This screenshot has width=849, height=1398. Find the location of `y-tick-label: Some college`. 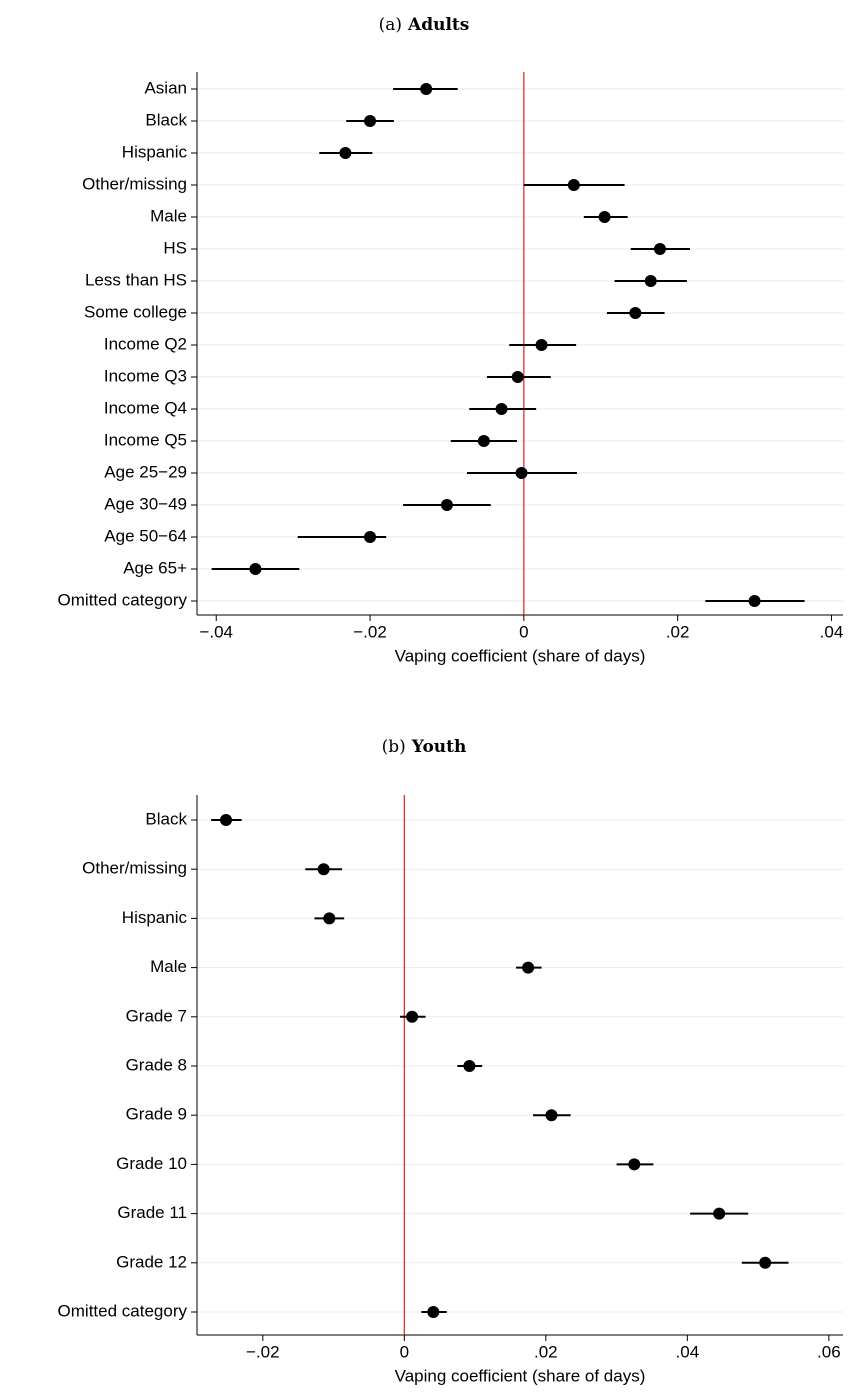

y-tick-label: Some college is located at coordinates (135, 311).